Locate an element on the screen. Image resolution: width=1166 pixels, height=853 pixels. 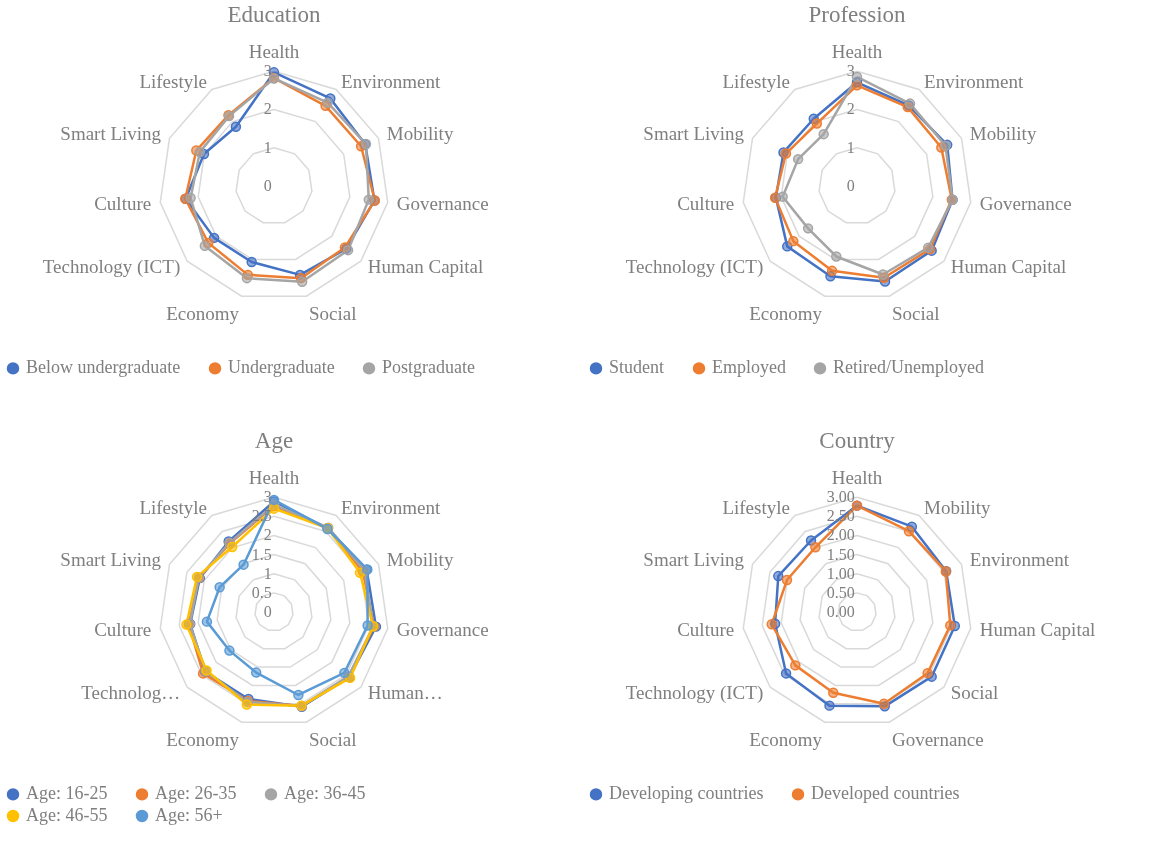
chart-title: Education is located at coordinates (274, 14).